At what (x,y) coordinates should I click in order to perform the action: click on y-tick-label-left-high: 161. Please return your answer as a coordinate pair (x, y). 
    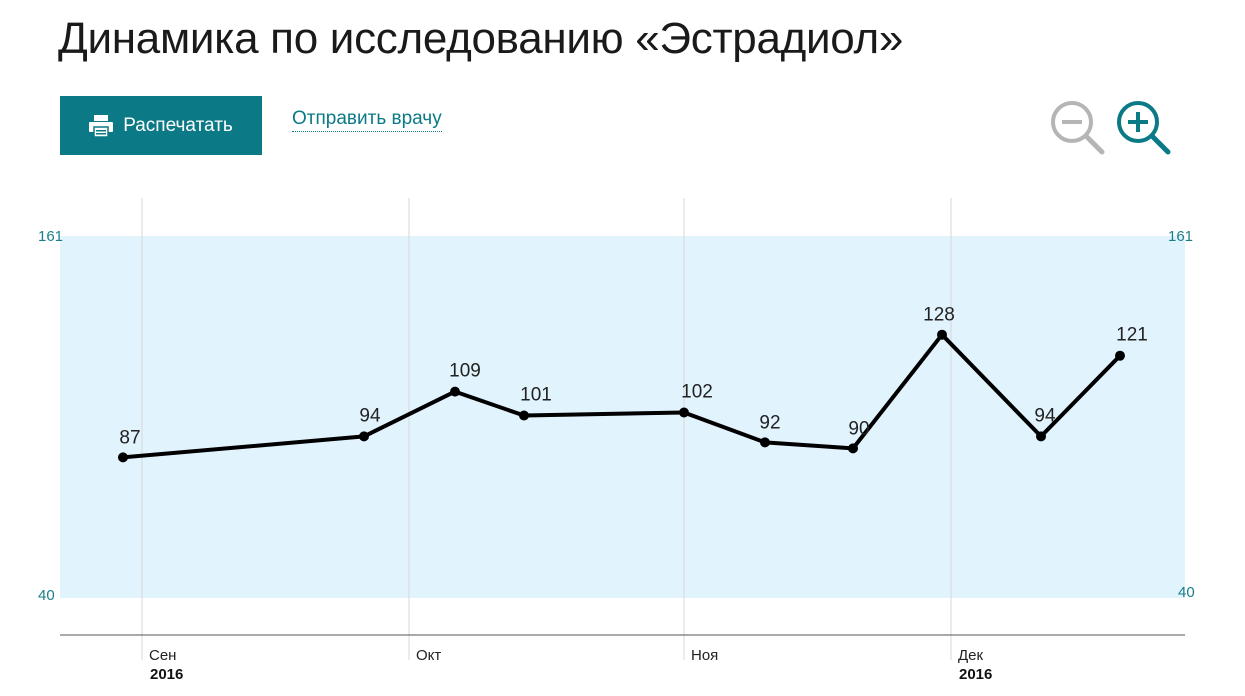
    Looking at the image, I should click on (50, 236).